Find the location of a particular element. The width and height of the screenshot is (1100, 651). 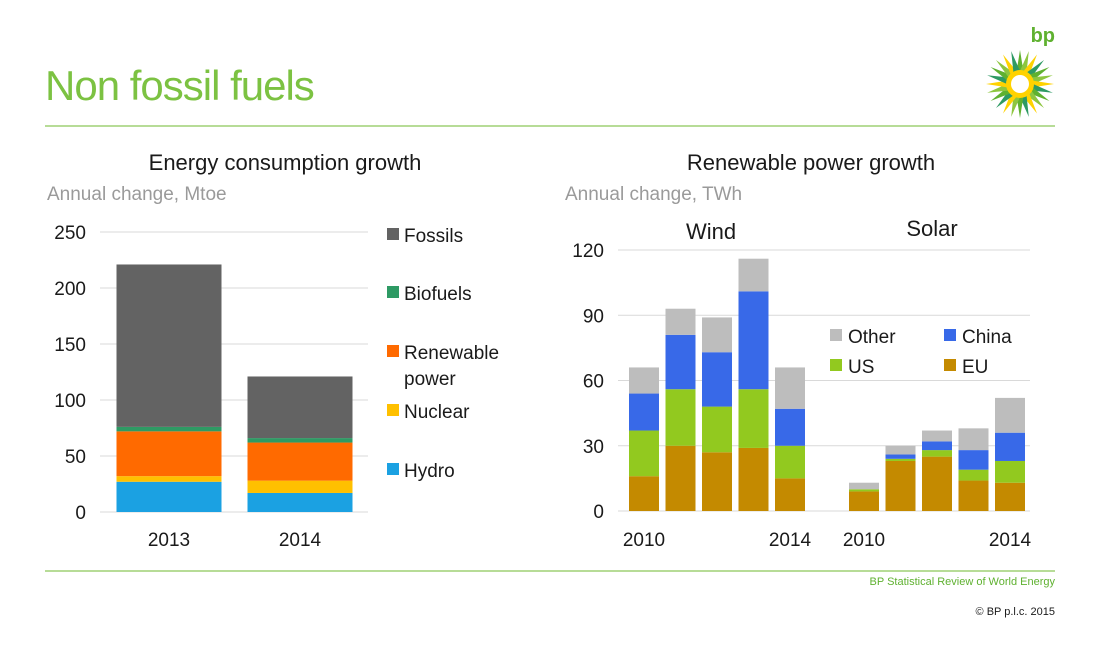

chart2-bar-solar-eu-2010 is located at coordinates (864, 501).